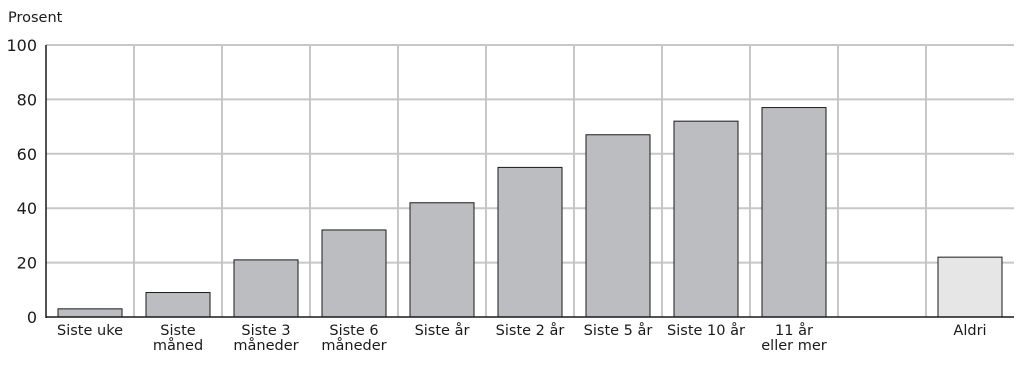 The image size is (1016, 366). Describe the element at coordinates (178, 345) in the screenshot. I see `x-tick-label: måned` at that location.